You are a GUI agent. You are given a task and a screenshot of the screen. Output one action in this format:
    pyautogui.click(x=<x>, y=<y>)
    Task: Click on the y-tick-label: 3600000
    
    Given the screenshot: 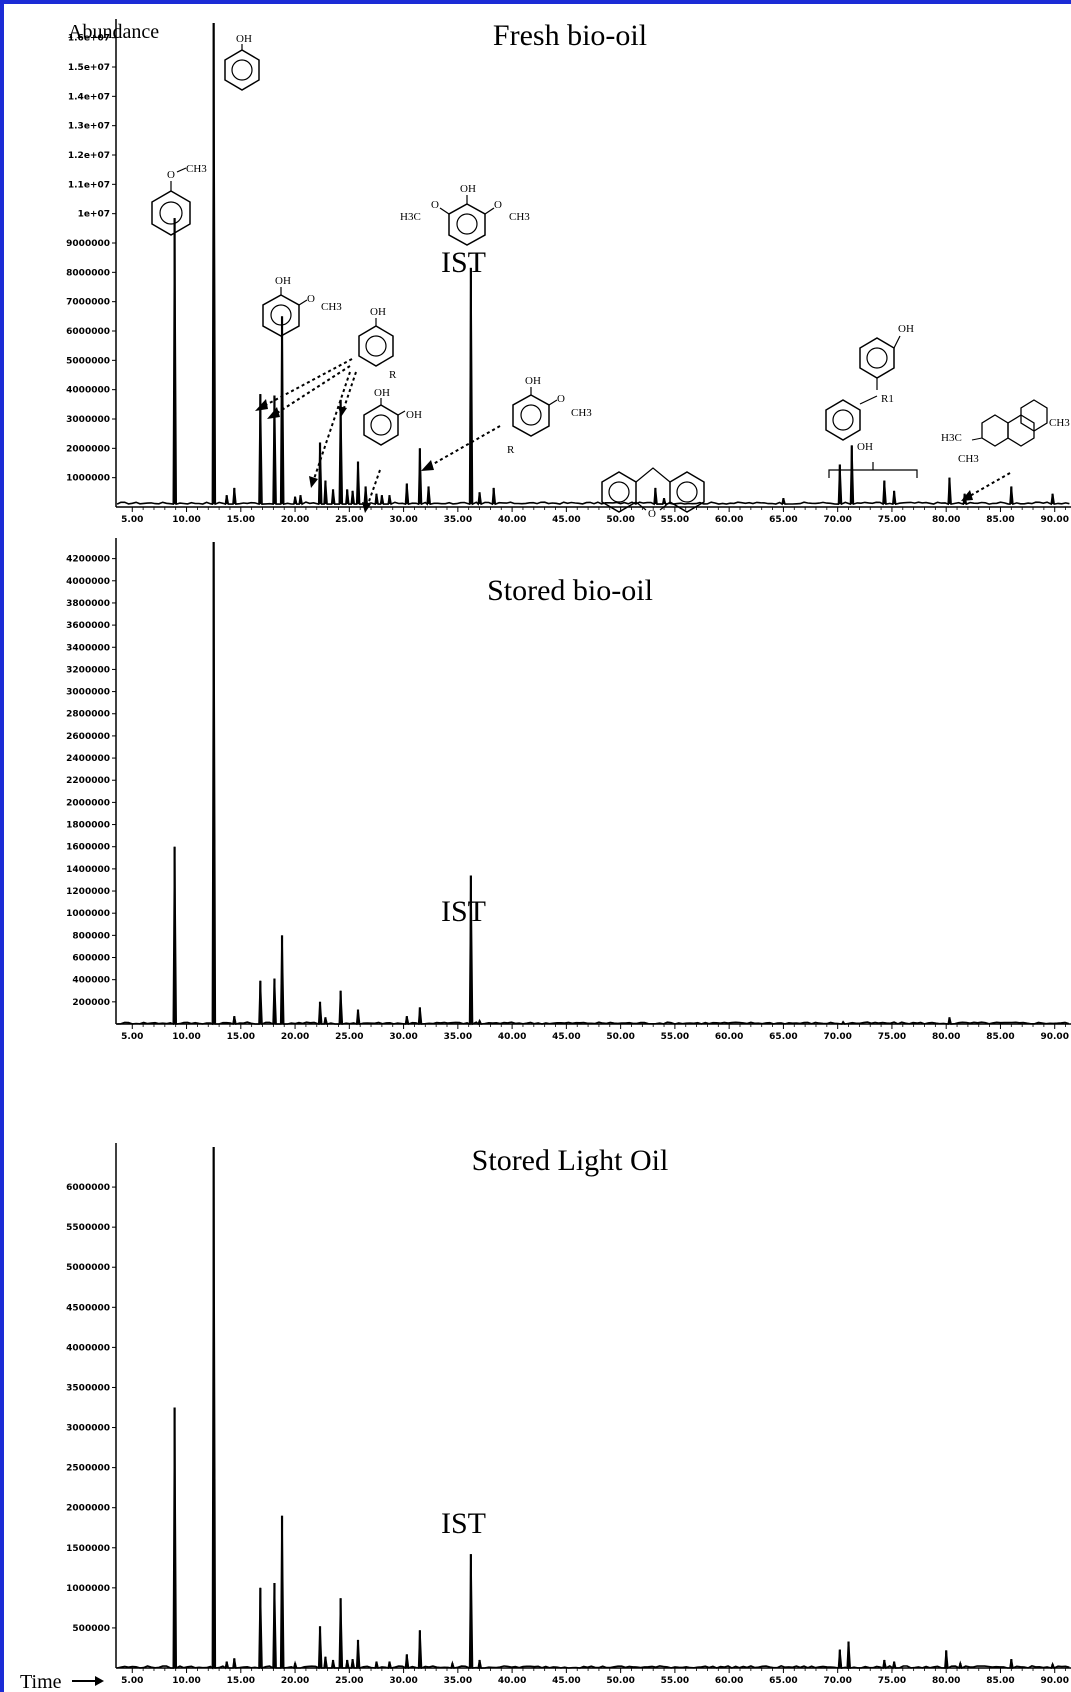 What is the action you would take?
    pyautogui.click(x=88, y=626)
    